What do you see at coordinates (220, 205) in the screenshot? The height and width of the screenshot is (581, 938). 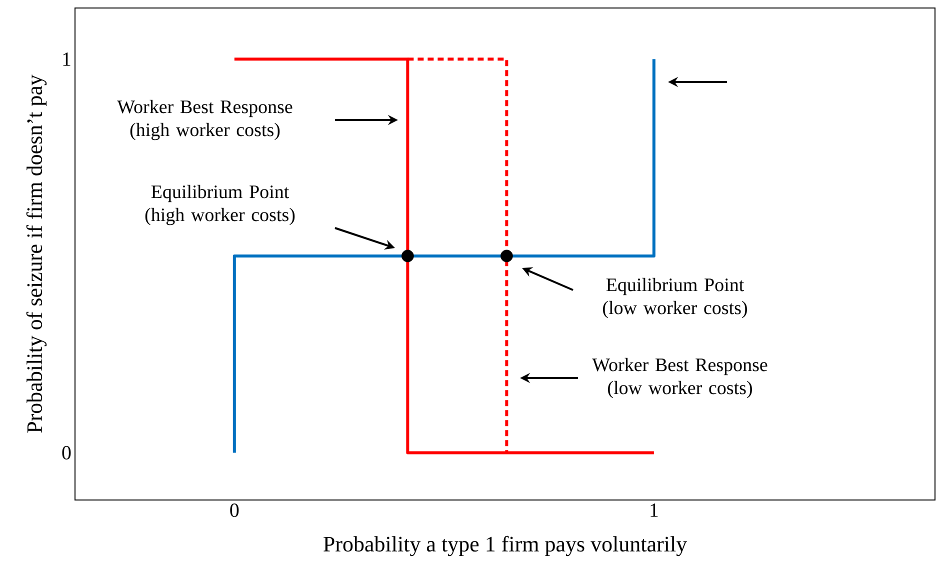 I see `annotation: Equilibrium Point (high worker costs)` at bounding box center [220, 205].